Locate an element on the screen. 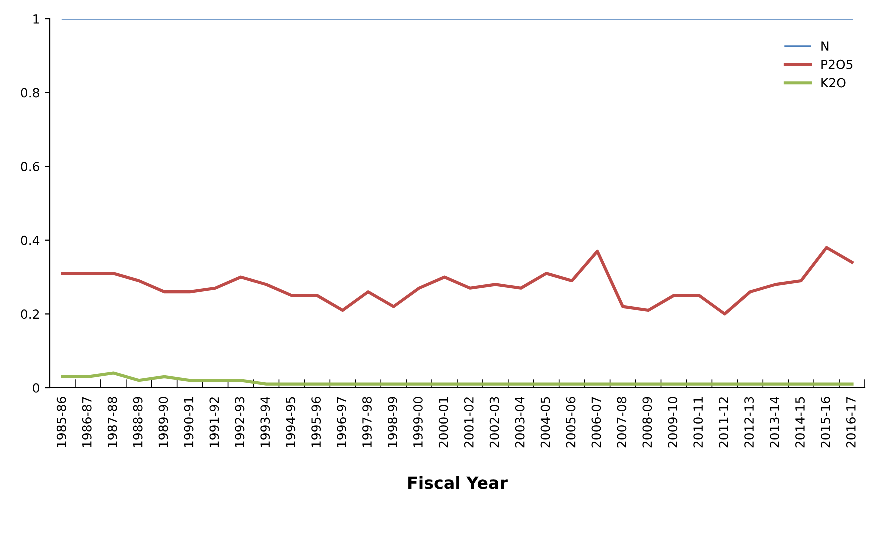  legend-label: K2O is located at coordinates (834, 83).